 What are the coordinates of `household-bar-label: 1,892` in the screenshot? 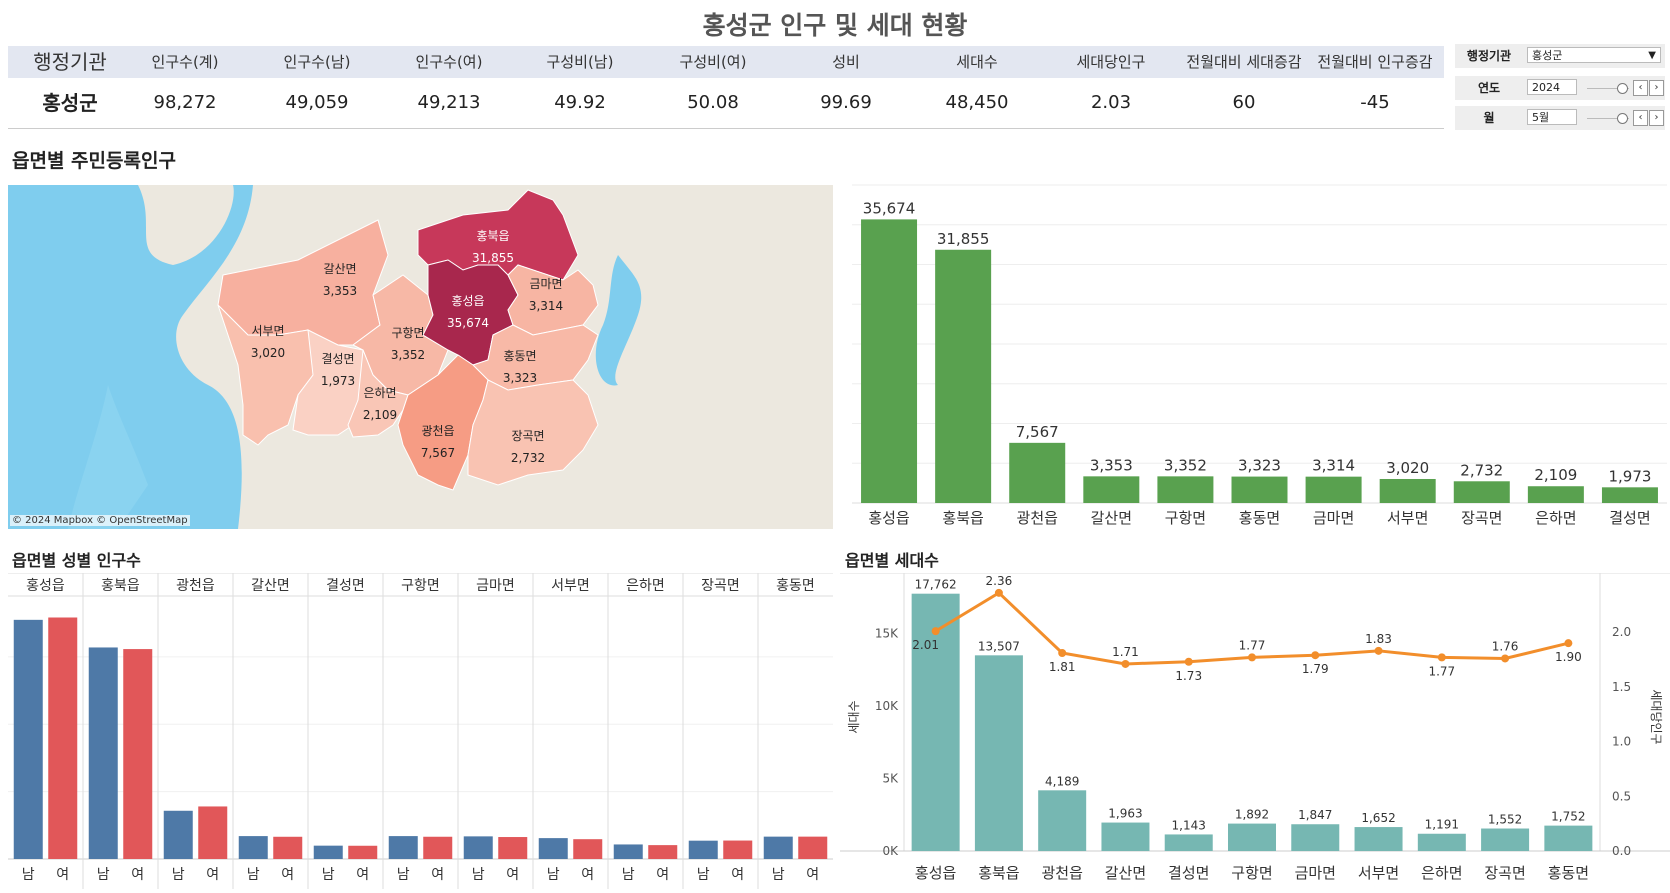 It's located at (1252, 815).